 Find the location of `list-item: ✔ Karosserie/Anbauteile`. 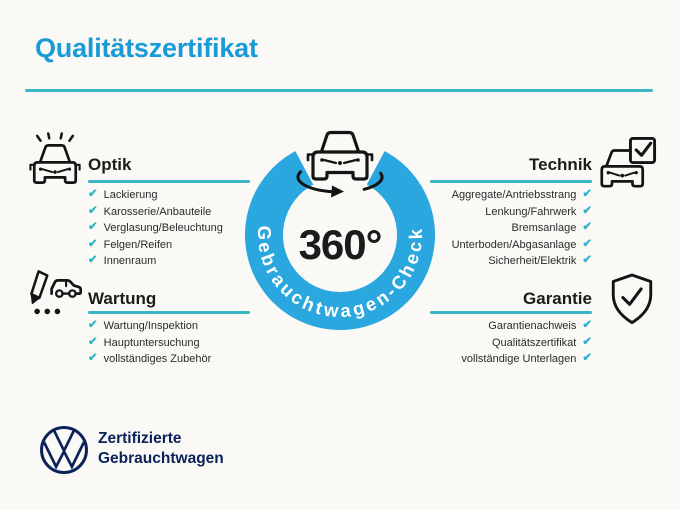

list-item: ✔ Karosserie/Anbauteile is located at coordinates (155, 211).